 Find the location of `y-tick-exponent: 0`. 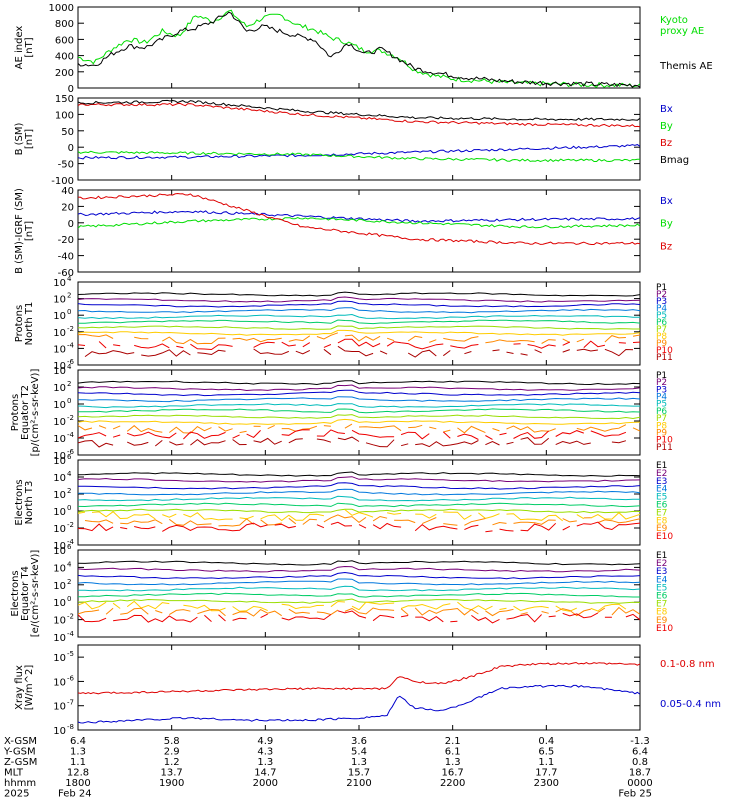

y-tick-exponent: 0 is located at coordinates (69, 312).